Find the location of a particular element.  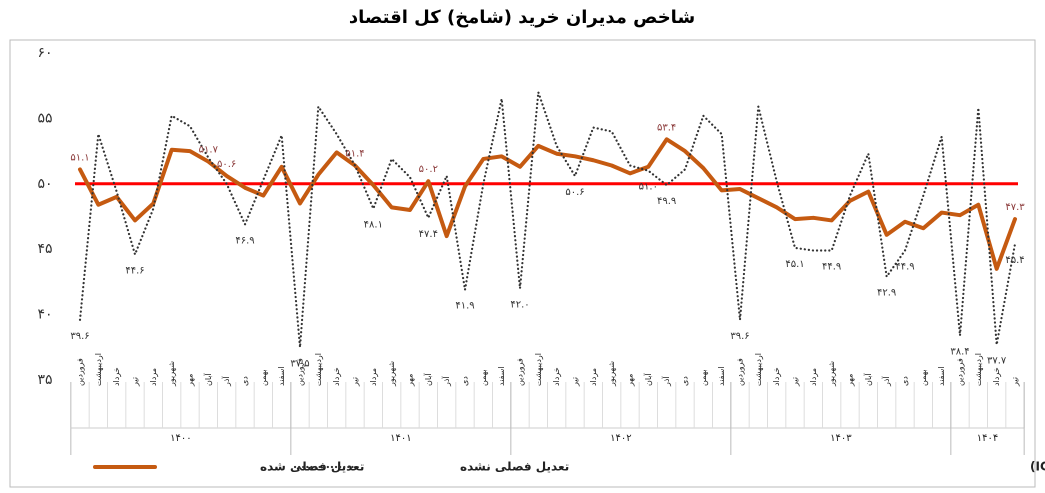

data-label: ۴۵.۱ is located at coordinates (794, 264).